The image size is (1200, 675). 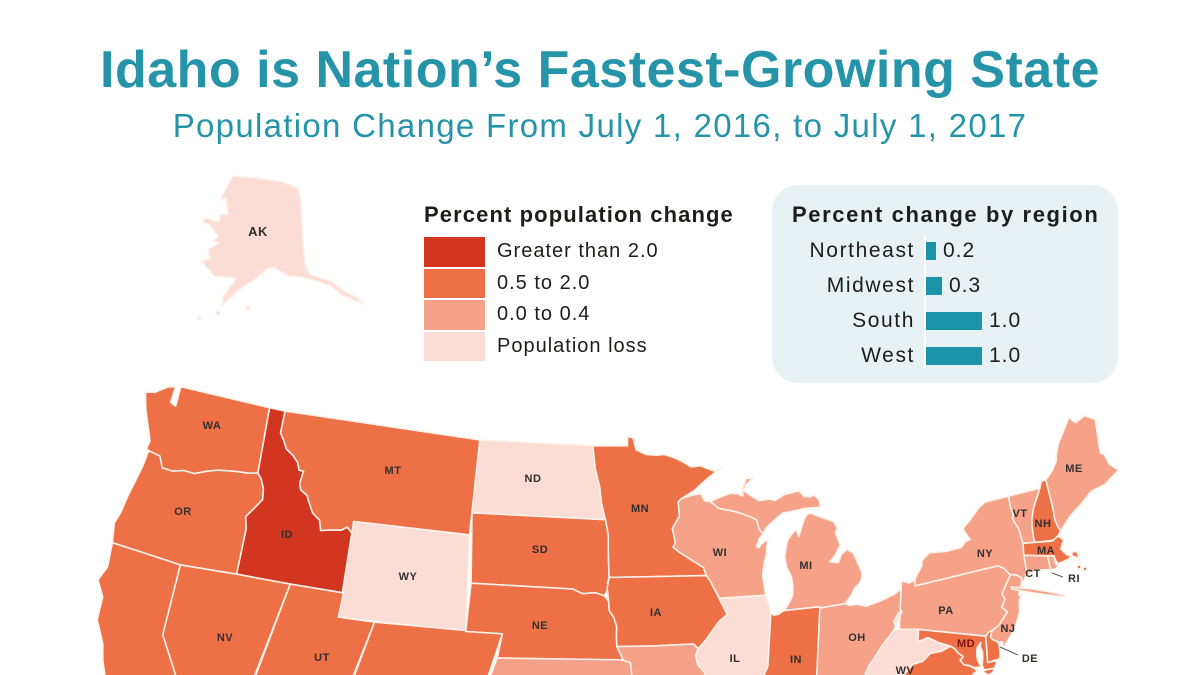 I want to click on svg-text: CT, so click(x=1033, y=574).